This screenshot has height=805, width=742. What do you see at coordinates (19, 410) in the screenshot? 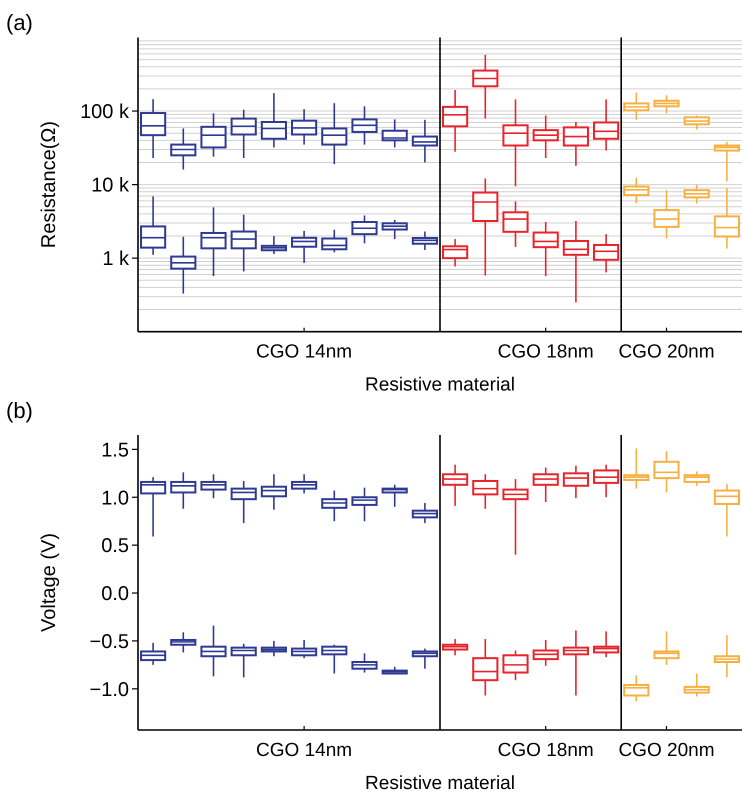
I see `chart-title: (b)` at bounding box center [19, 410].